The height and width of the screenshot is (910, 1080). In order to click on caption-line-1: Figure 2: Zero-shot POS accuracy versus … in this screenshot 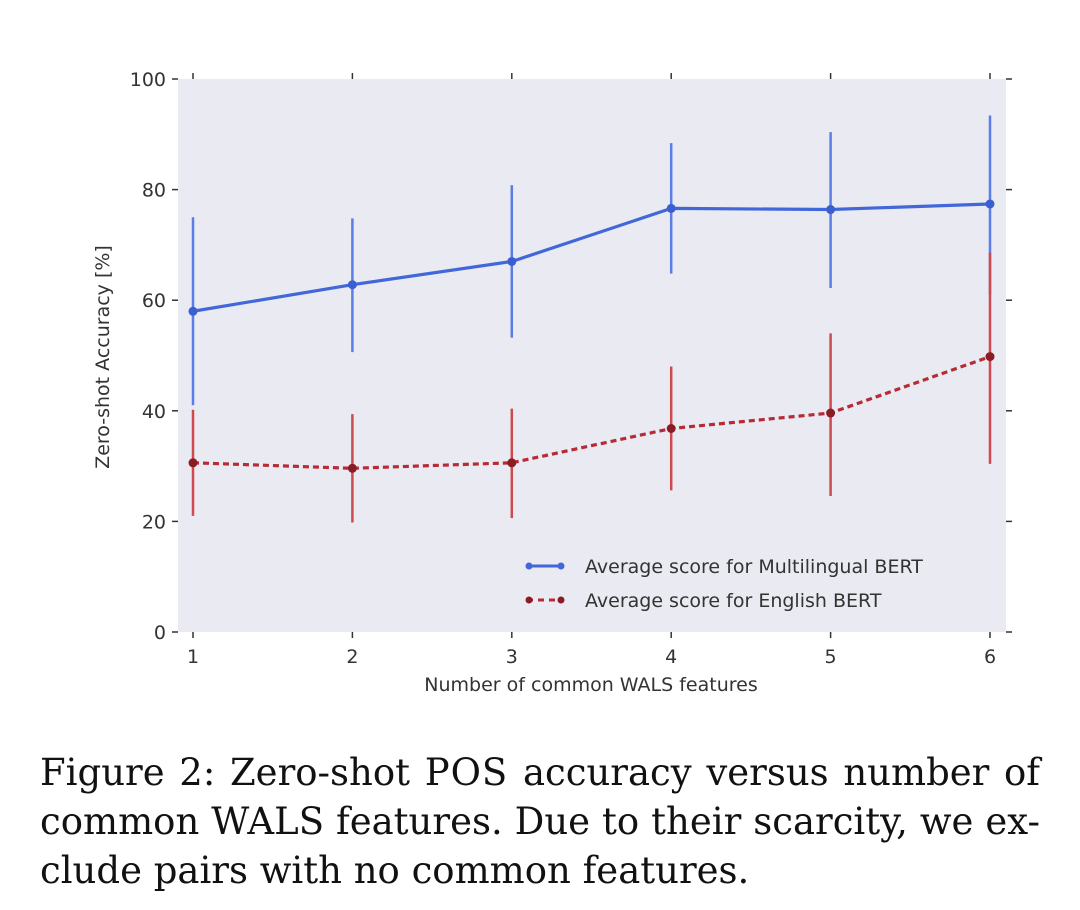, I will do `click(540, 772)`.